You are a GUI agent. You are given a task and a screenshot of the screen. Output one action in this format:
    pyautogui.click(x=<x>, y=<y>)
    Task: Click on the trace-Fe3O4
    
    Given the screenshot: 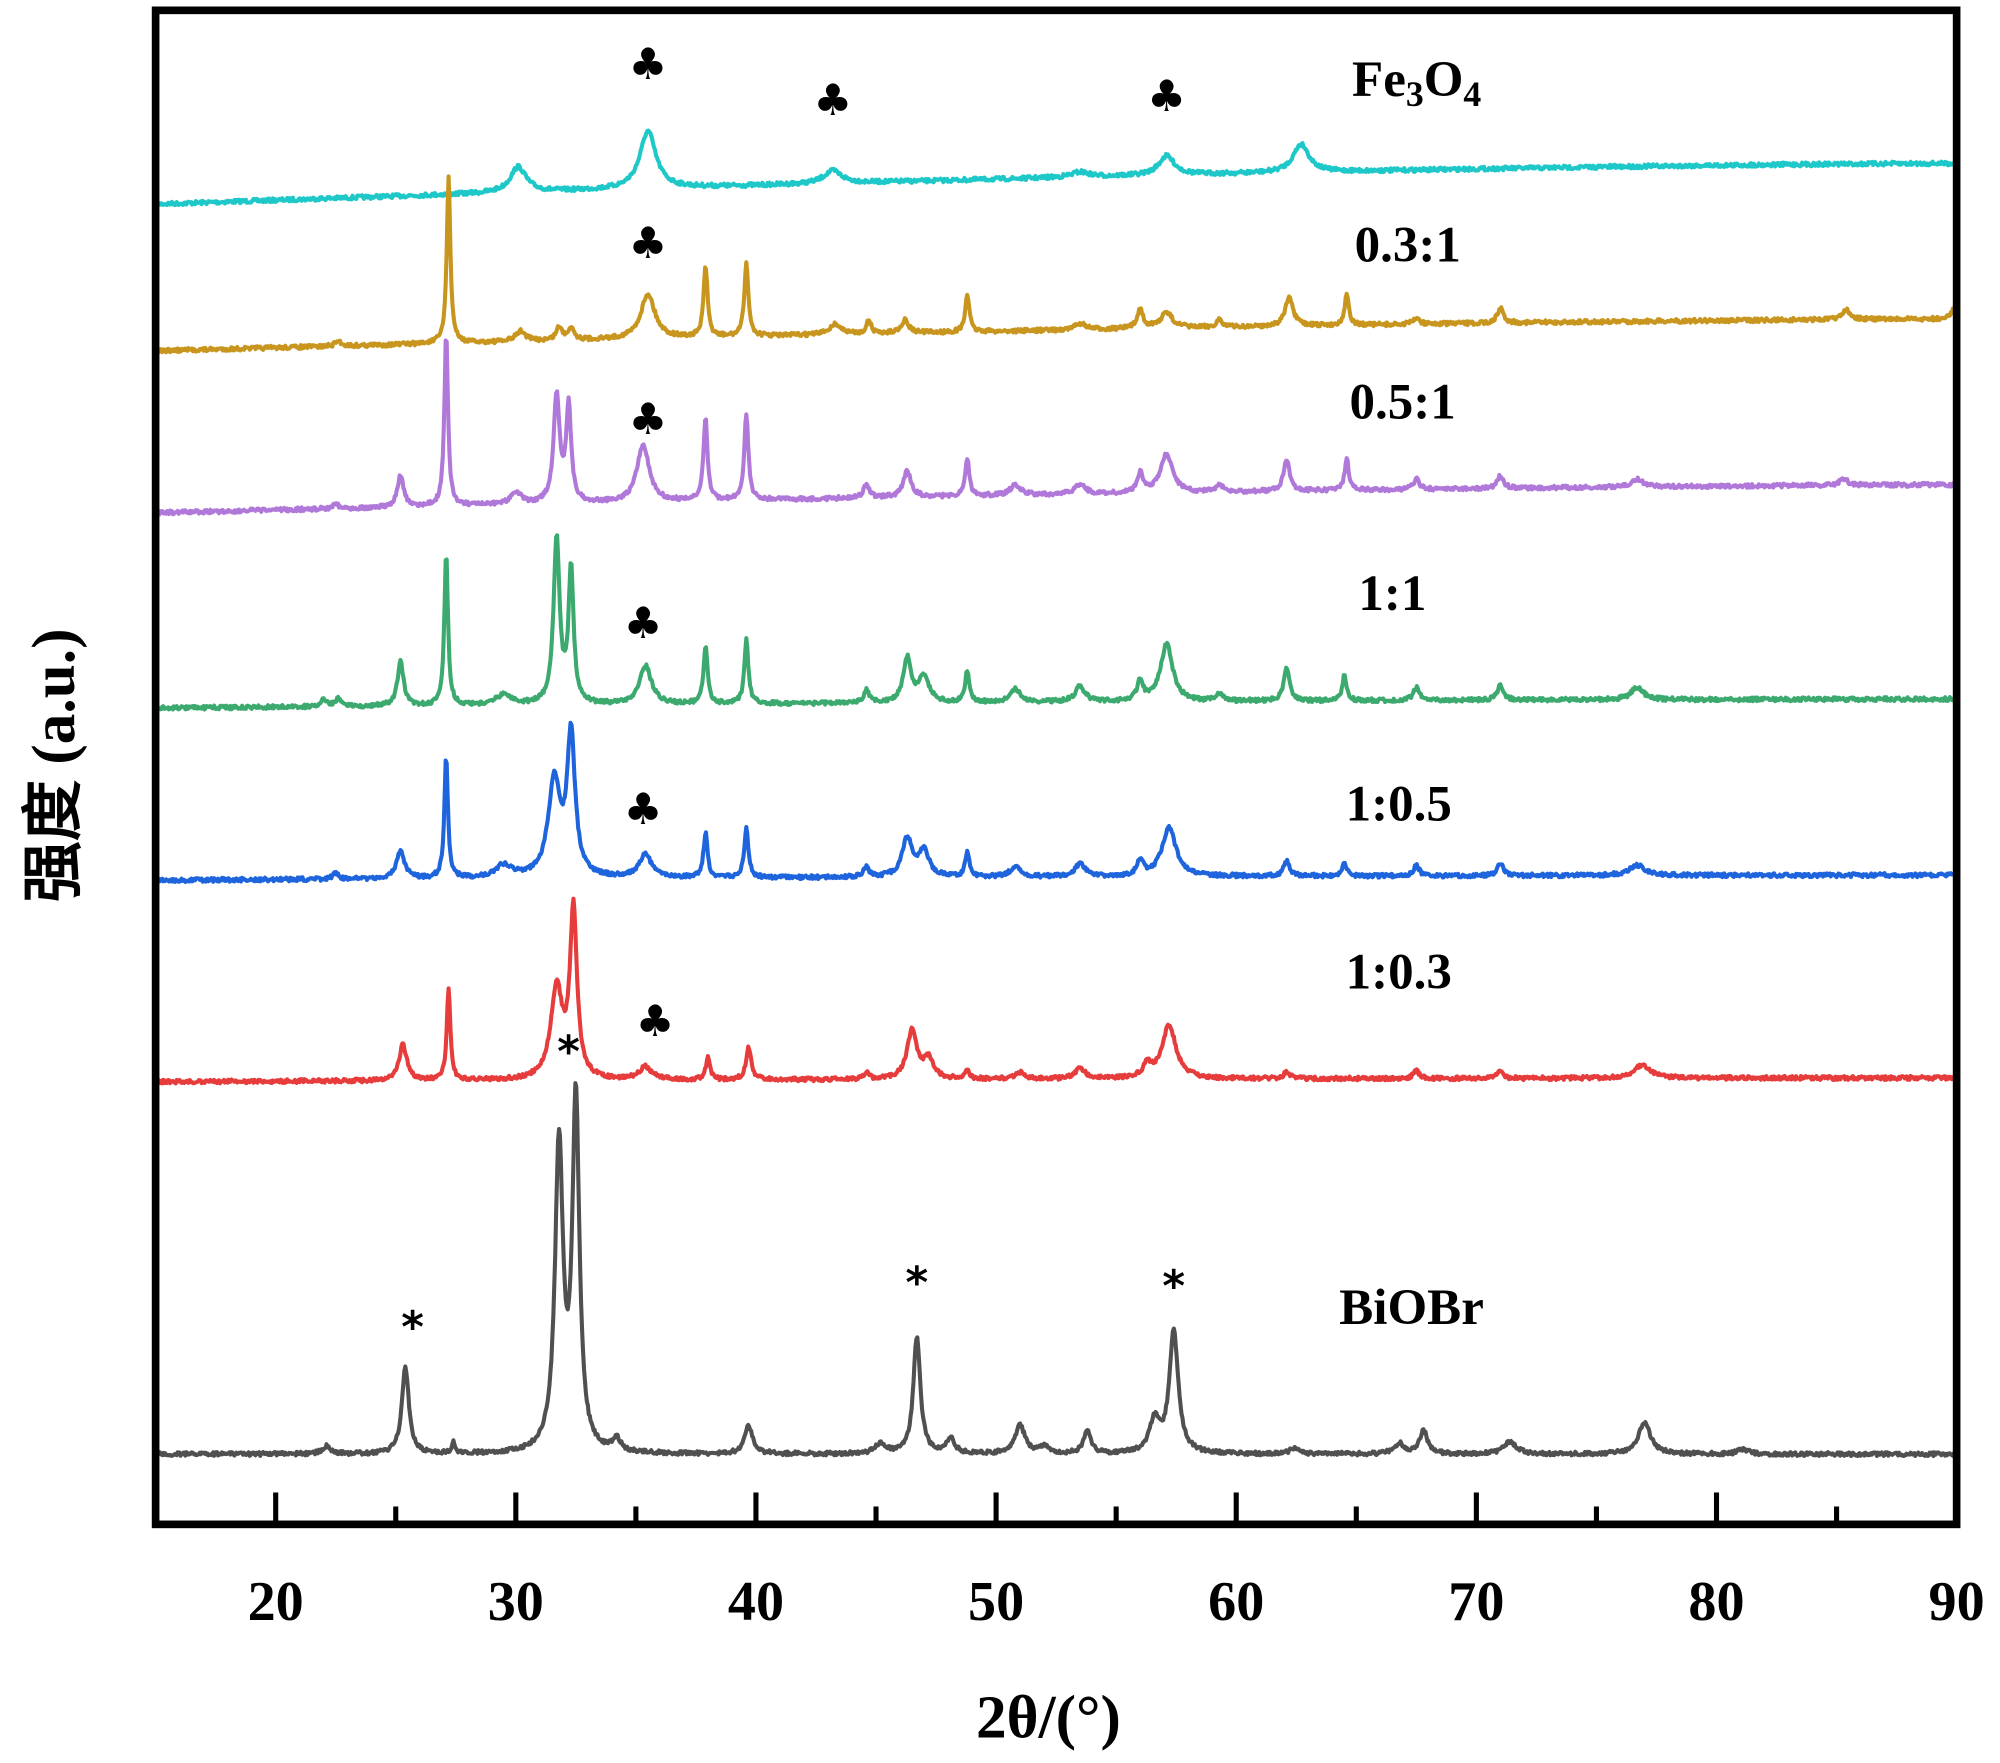 What is the action you would take?
    pyautogui.click(x=1055, y=168)
    